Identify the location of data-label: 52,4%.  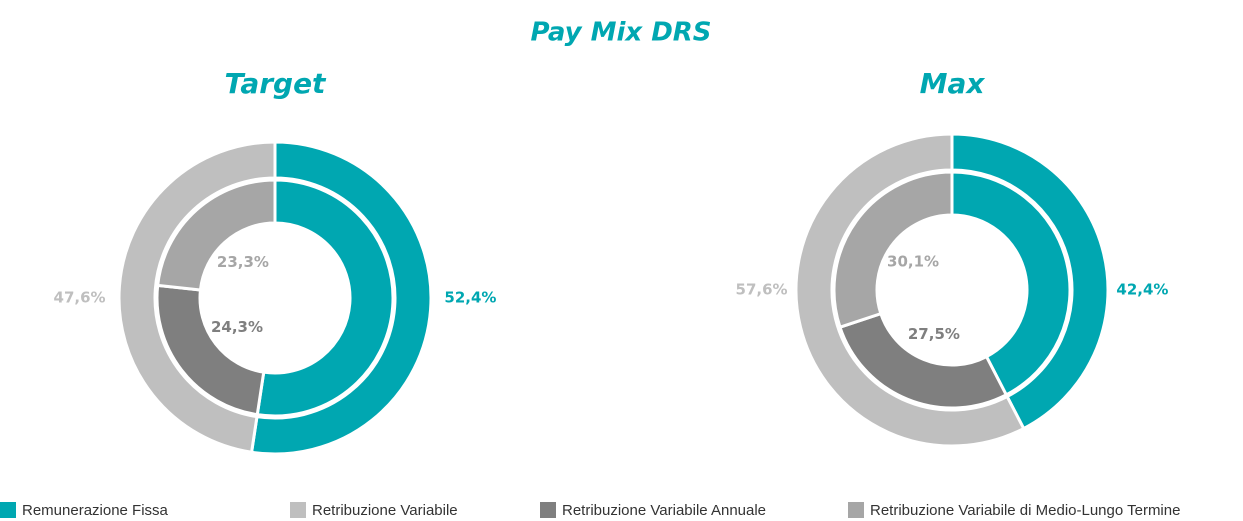
(470, 298).